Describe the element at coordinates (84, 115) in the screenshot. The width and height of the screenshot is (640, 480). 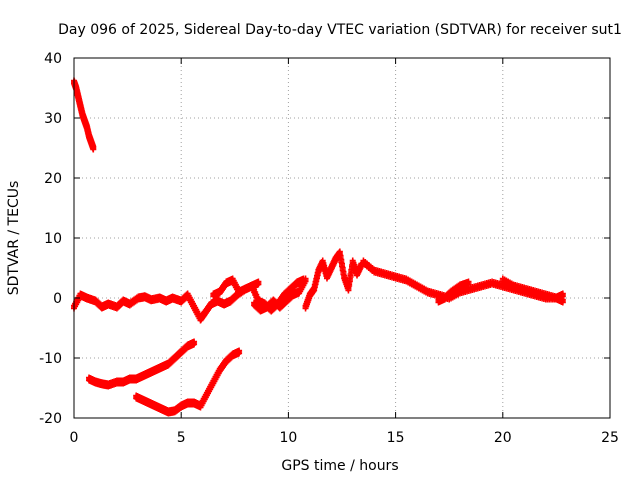
I see `series-steep-decline` at that location.